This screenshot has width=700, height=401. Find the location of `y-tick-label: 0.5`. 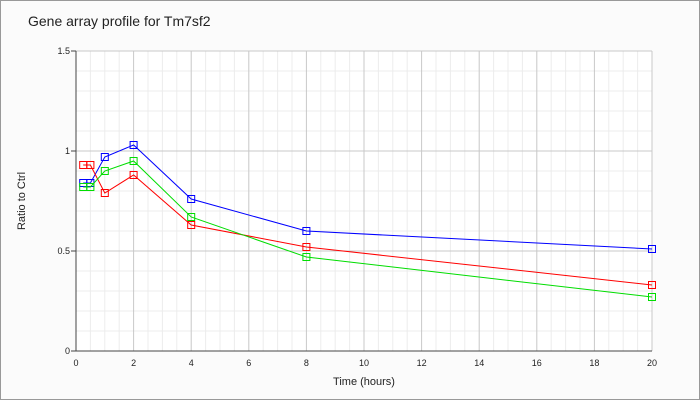

y-tick-label: 0.5 is located at coordinates (63, 251).